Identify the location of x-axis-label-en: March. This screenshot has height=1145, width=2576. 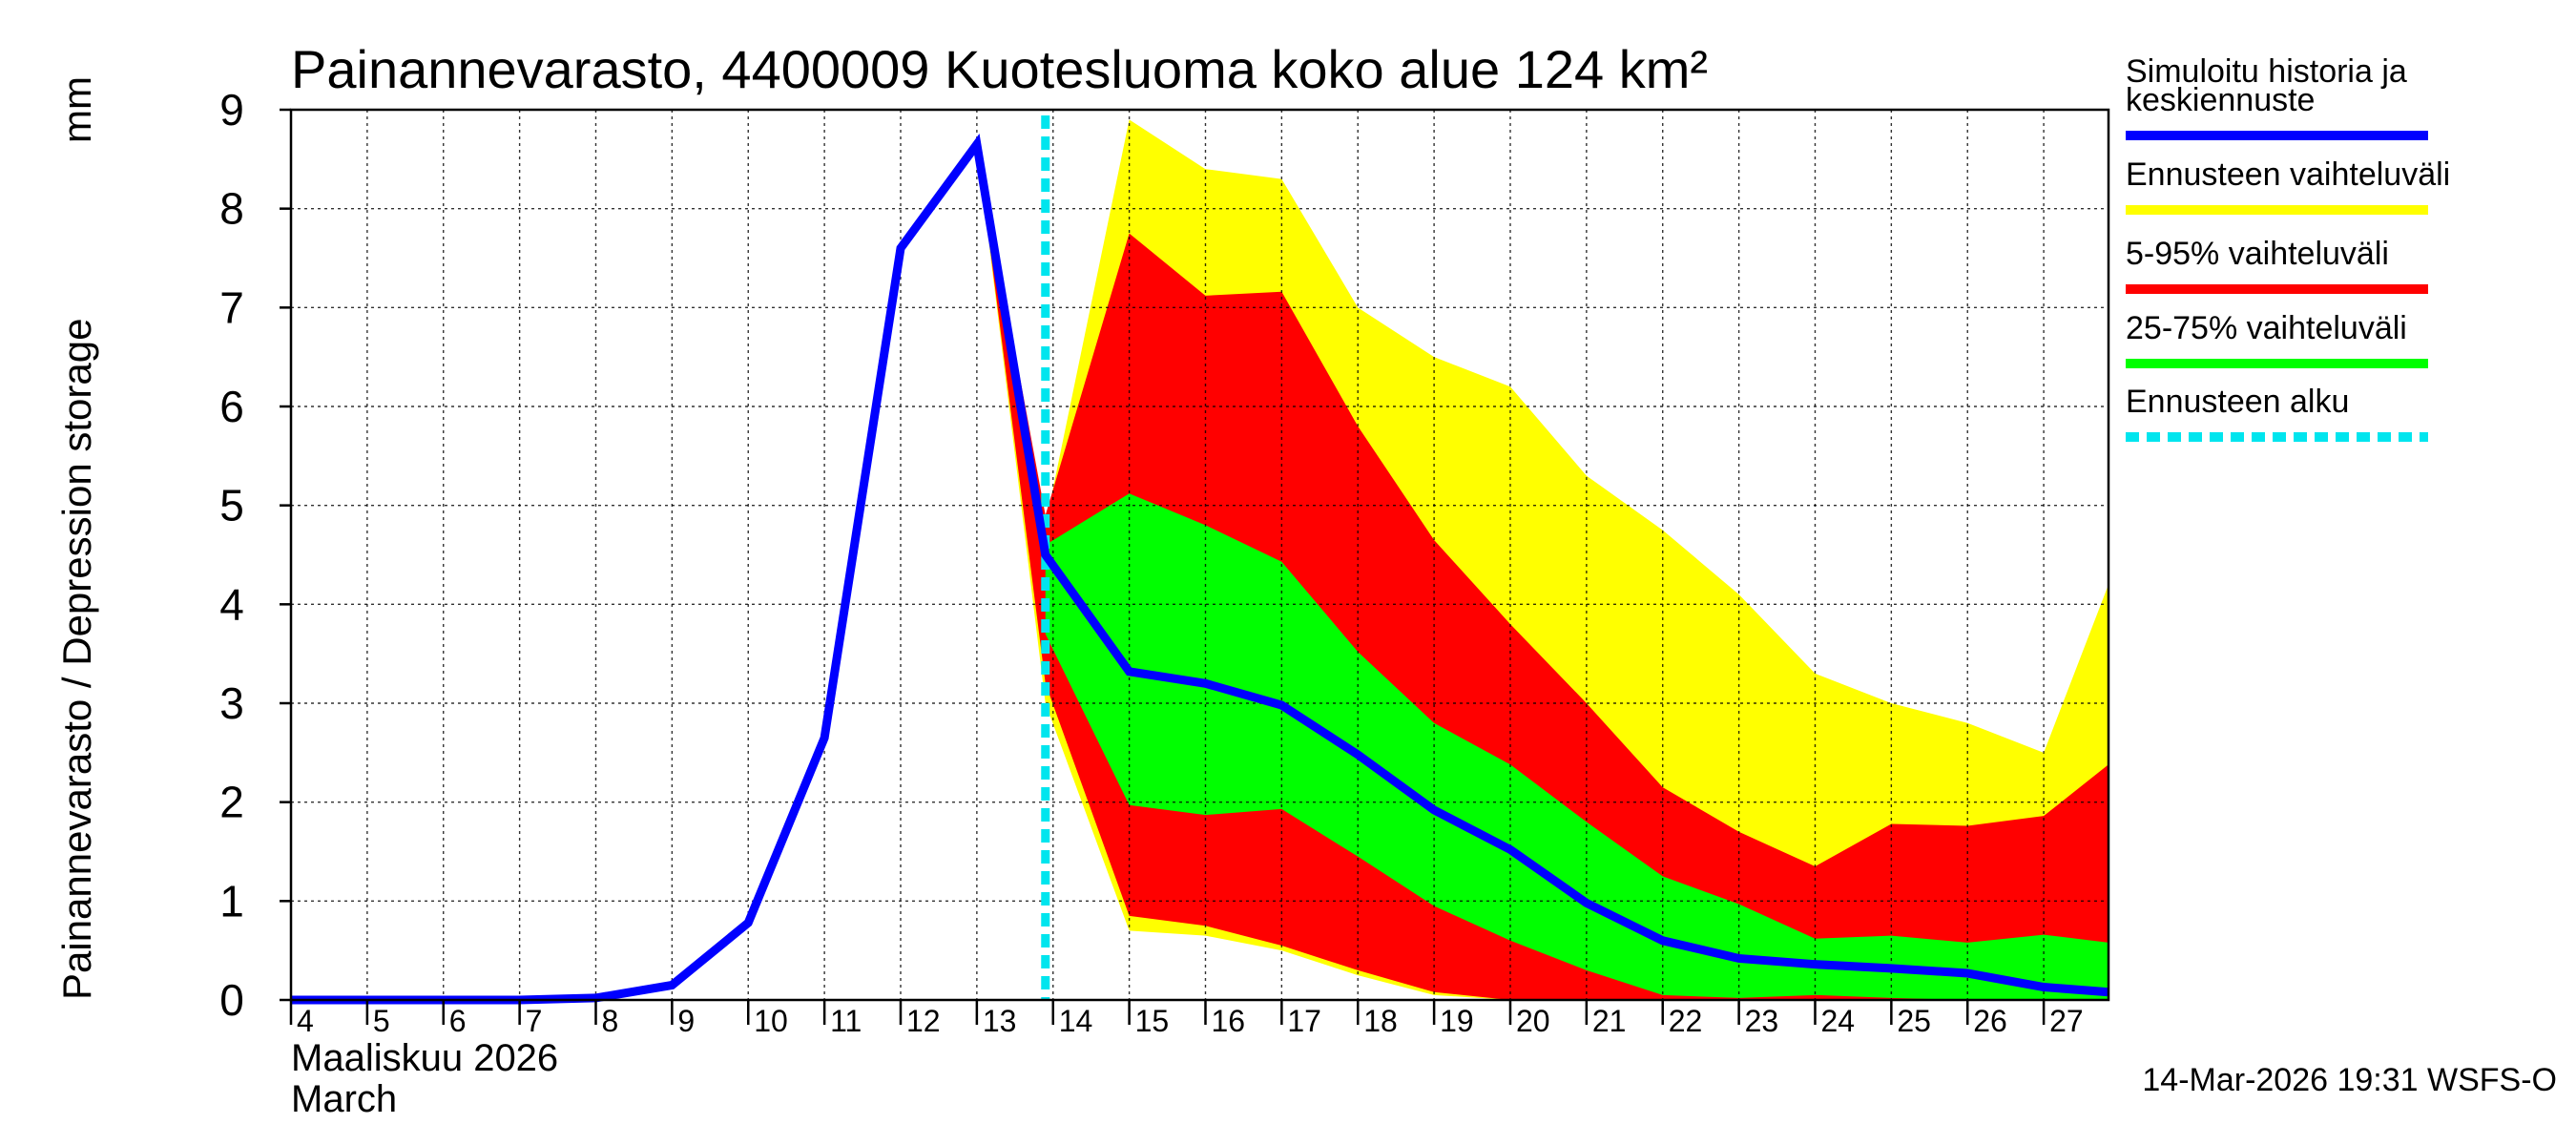
(344, 1099).